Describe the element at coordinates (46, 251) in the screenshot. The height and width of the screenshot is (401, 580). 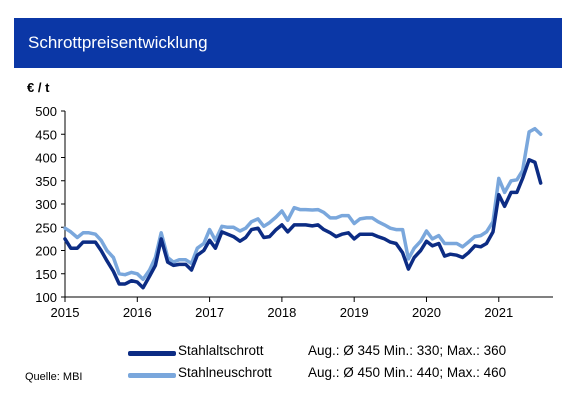
I see `y-tick-label: 200` at that location.